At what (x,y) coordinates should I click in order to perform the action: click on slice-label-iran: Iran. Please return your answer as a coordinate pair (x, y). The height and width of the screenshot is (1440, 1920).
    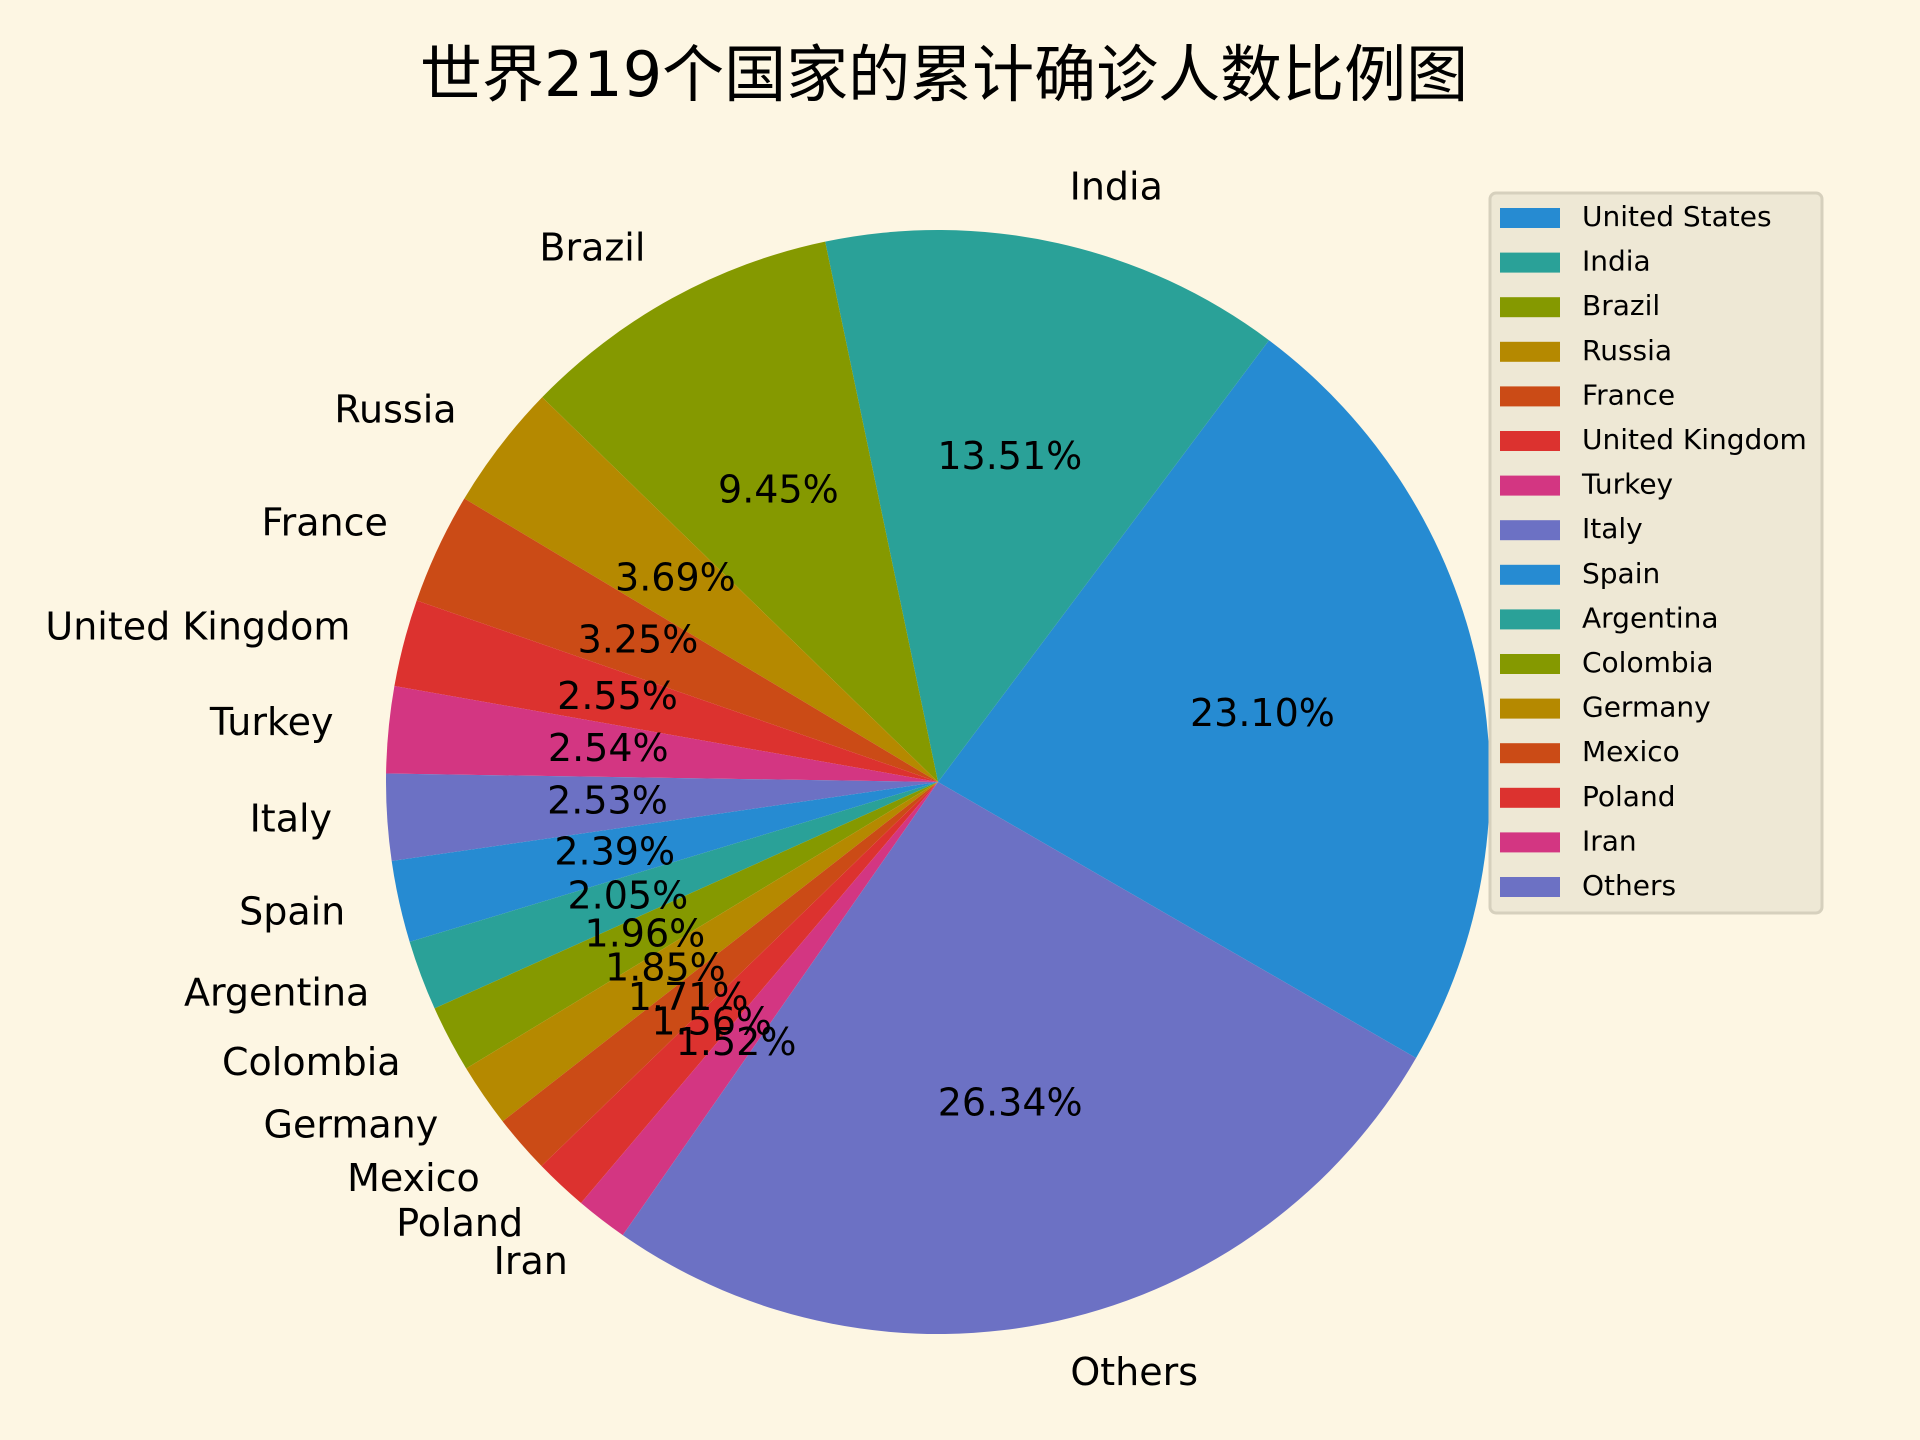
    Looking at the image, I should click on (531, 1261).